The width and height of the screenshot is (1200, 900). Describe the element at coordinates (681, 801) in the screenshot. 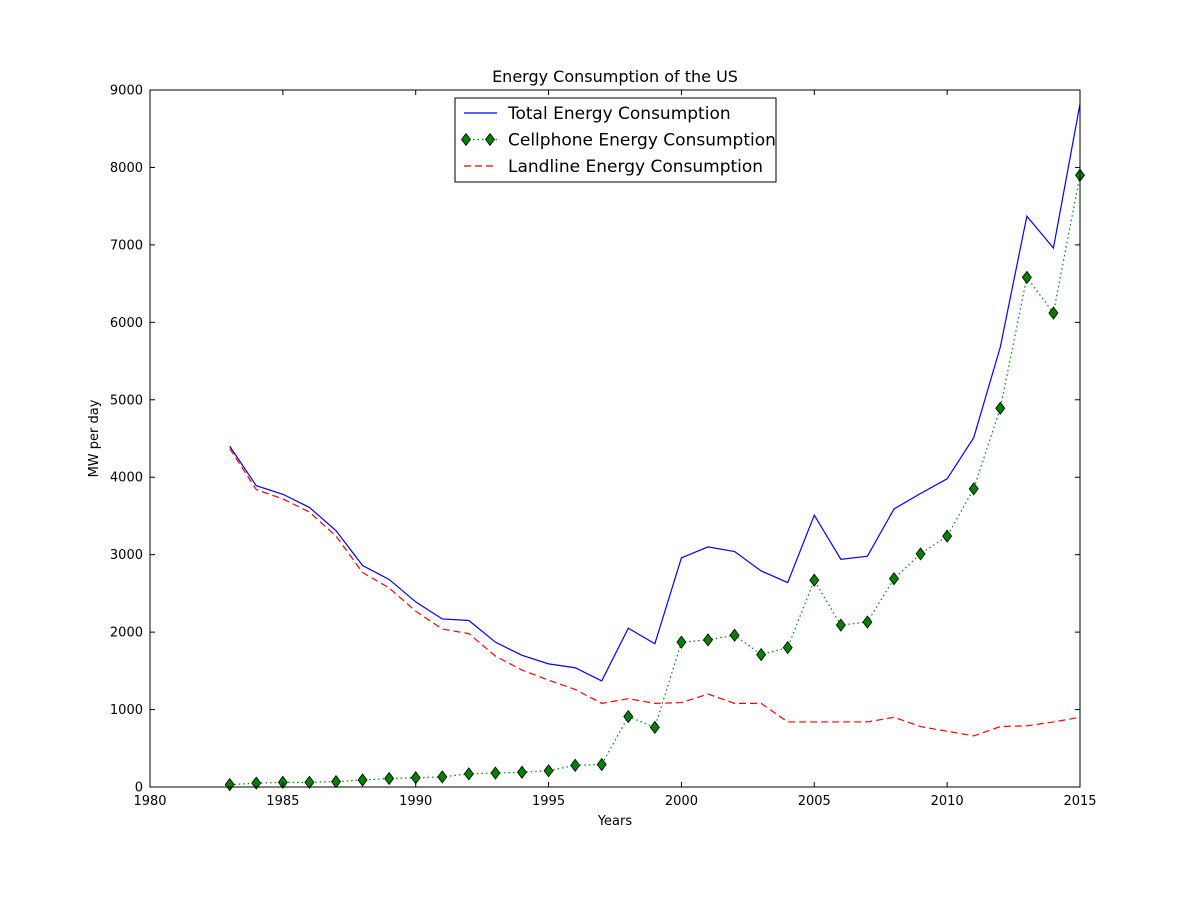

I see `x-tick-label: 2000` at that location.